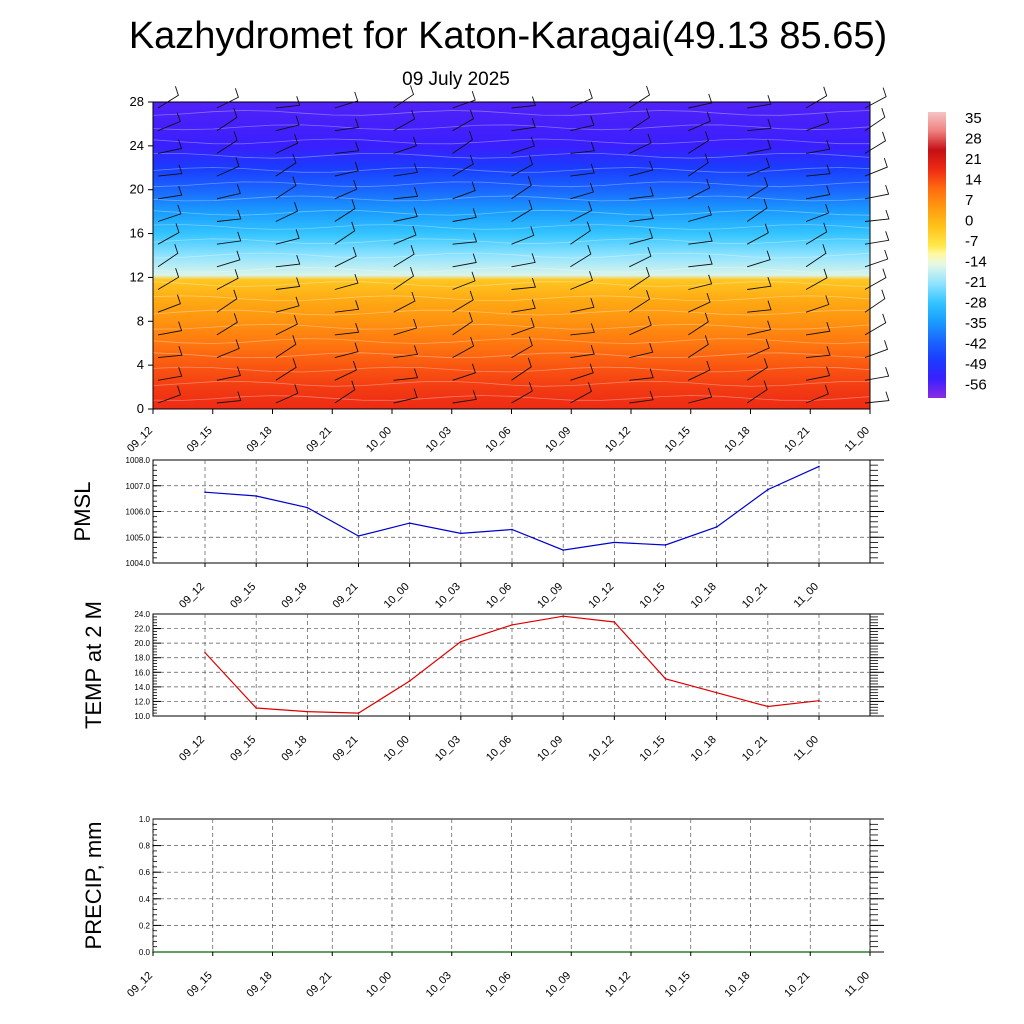  What do you see at coordinates (511, 511) in the screenshot?
I see `grid` at bounding box center [511, 511].